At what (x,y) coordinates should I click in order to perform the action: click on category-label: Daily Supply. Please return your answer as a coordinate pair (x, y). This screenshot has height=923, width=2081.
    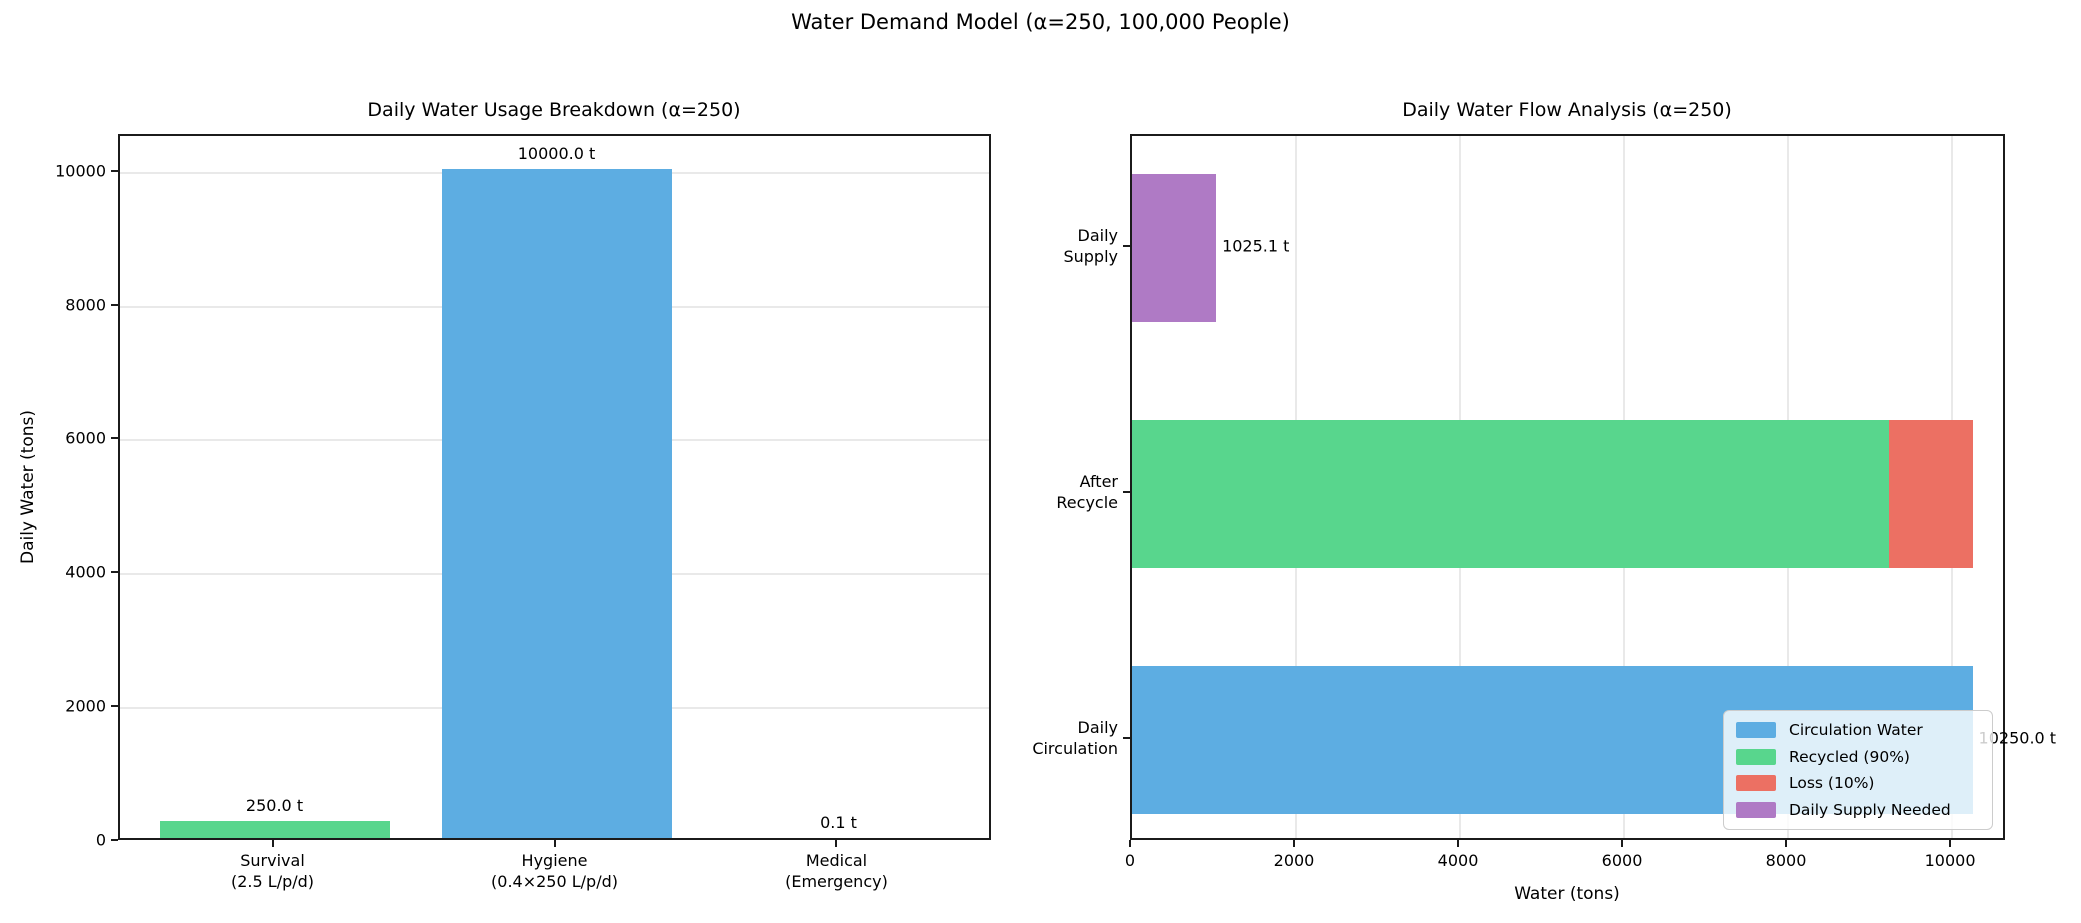
    Looking at the image, I should click on (1090, 246).